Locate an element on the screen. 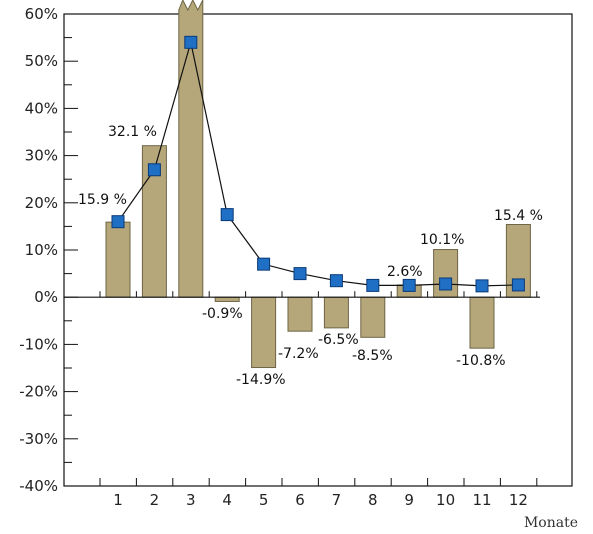 Image resolution: width=593 pixels, height=534 pixels. y-tick-label: 30% is located at coordinates (41, 156).